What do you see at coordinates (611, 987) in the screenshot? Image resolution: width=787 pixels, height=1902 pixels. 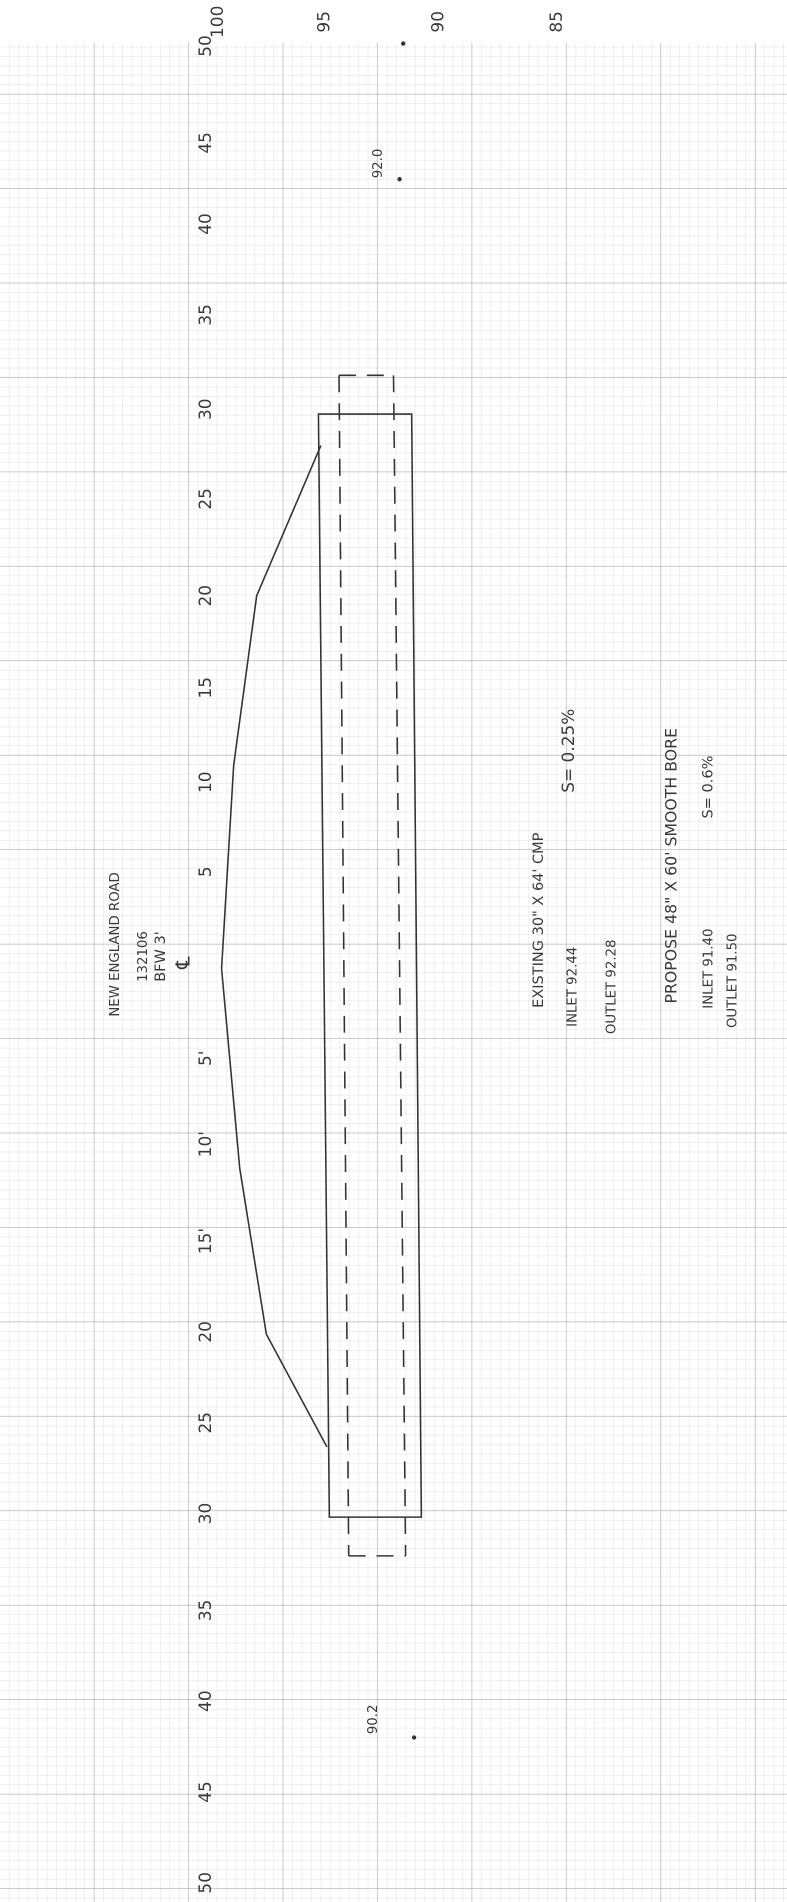 I see `existing-outlet: OUTLET 92.28` at bounding box center [611, 987].